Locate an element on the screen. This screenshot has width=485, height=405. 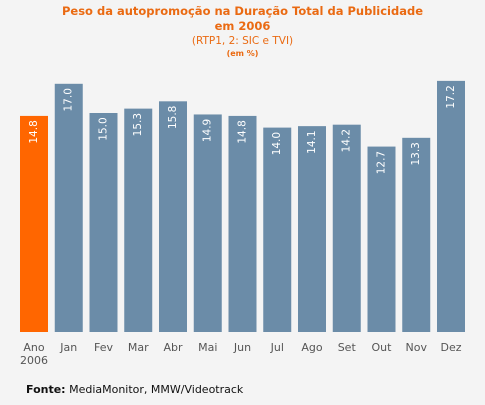
source-text: MediaMonitor, MMW/Videotrack is located at coordinates (156, 389).